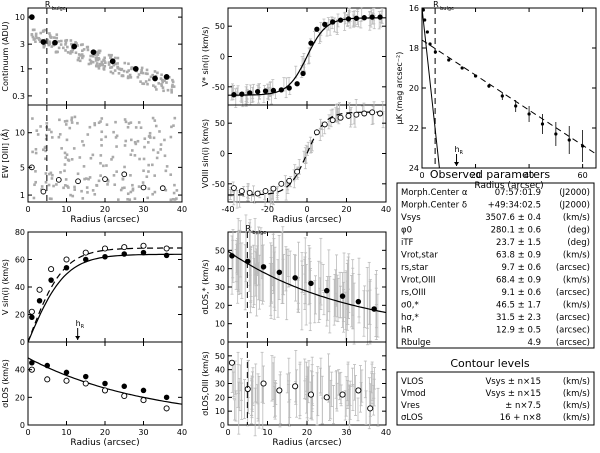 This screenshot has height=453, width=600. Describe the element at coordinates (259, 233) in the screenshot. I see `rbulge-subscript: bulge` at that location.